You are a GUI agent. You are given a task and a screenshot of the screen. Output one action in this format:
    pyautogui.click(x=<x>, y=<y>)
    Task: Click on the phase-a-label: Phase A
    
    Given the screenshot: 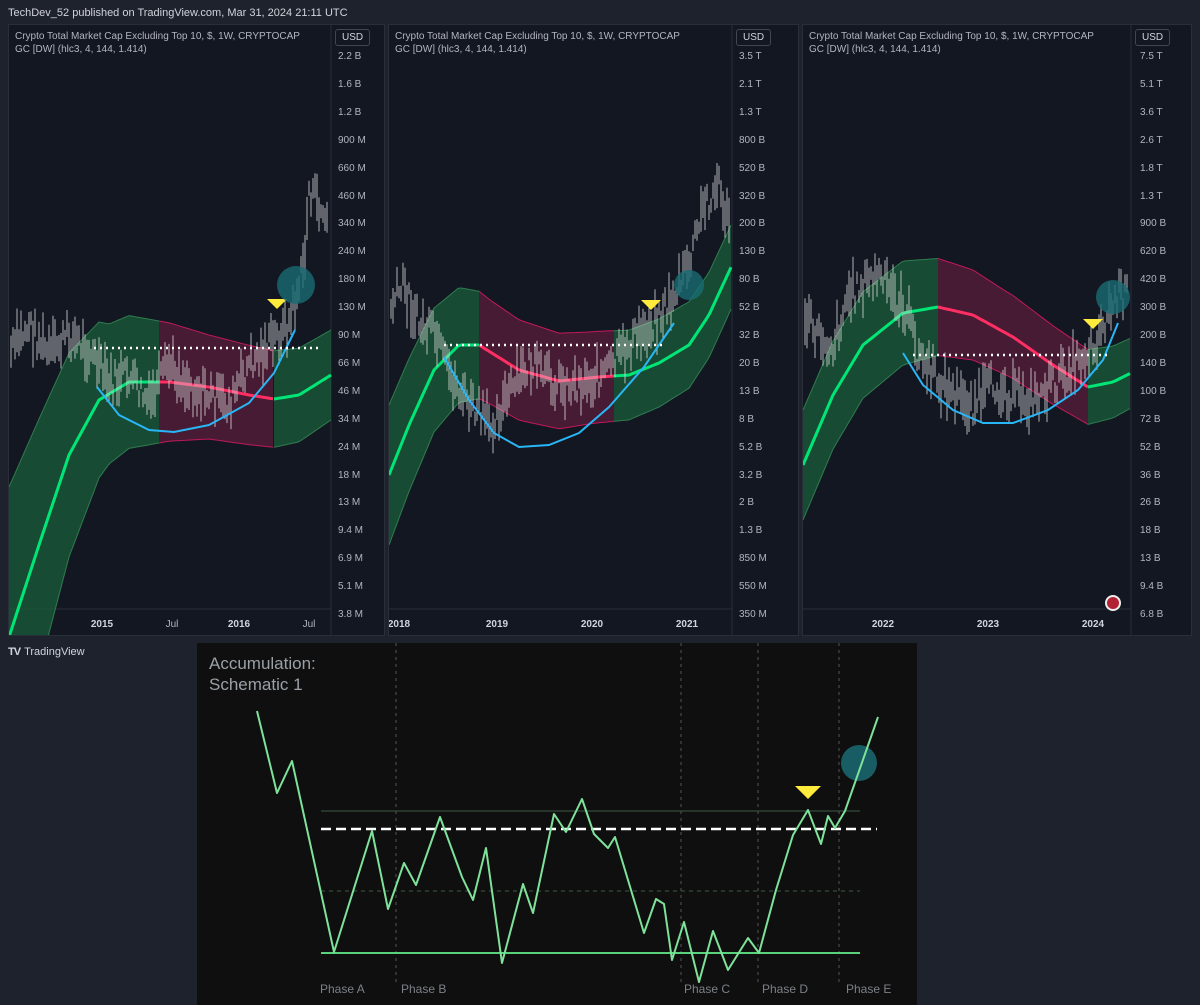 What is the action you would take?
    pyautogui.click(x=342, y=989)
    